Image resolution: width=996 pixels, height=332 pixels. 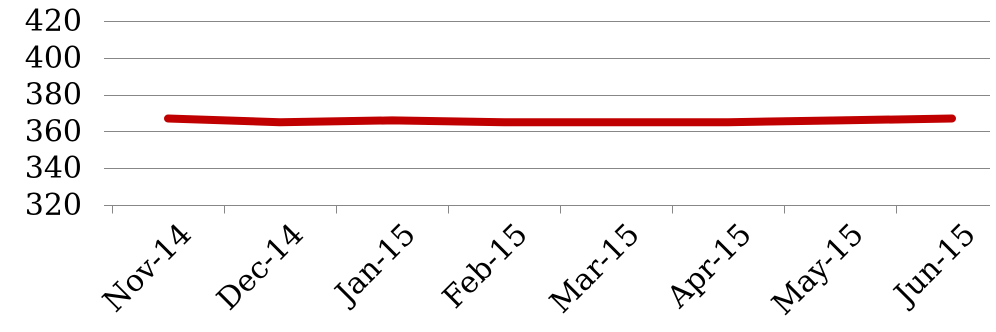 What do you see at coordinates (53, 205) in the screenshot?
I see `y-tick-label-320: 320` at bounding box center [53, 205].